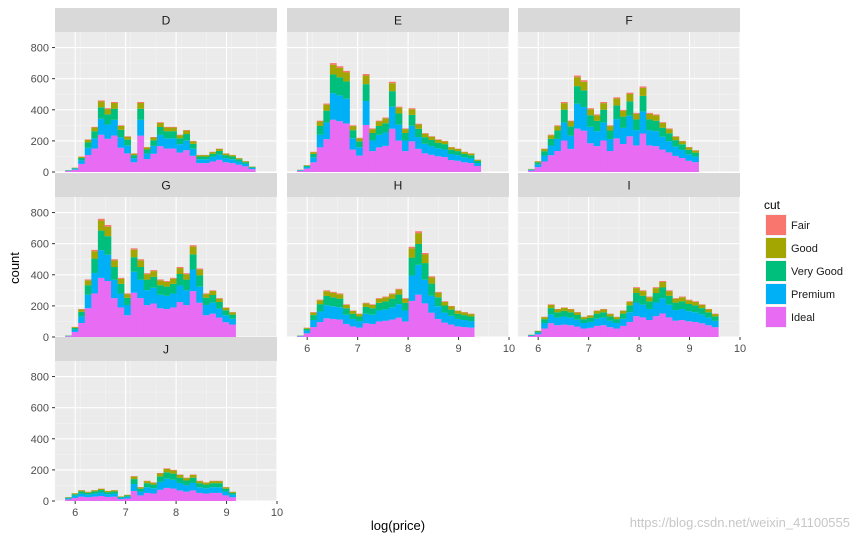 This screenshot has height=540, width=862. I want to click on facet-panel-h: H, so click(398, 255).